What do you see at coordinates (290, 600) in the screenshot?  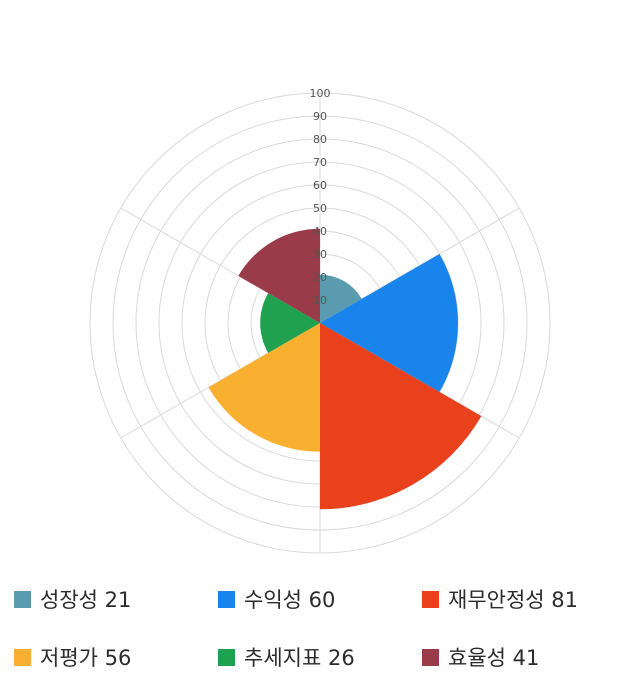 I see `legend-label-1: 수익성 60` at bounding box center [290, 600].